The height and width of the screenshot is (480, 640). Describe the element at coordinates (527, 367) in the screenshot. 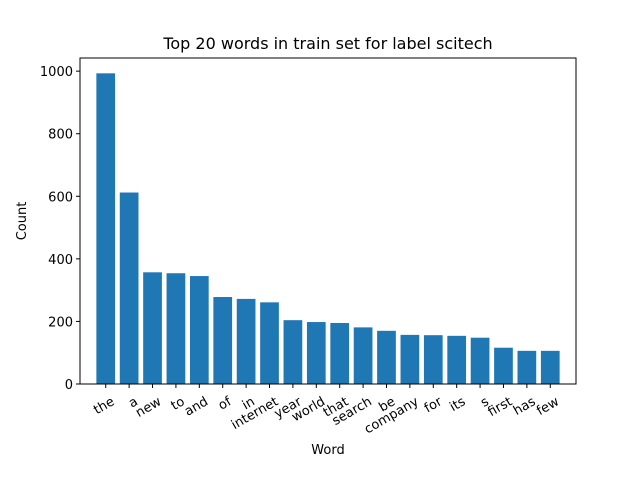

I see `bar-has` at that location.